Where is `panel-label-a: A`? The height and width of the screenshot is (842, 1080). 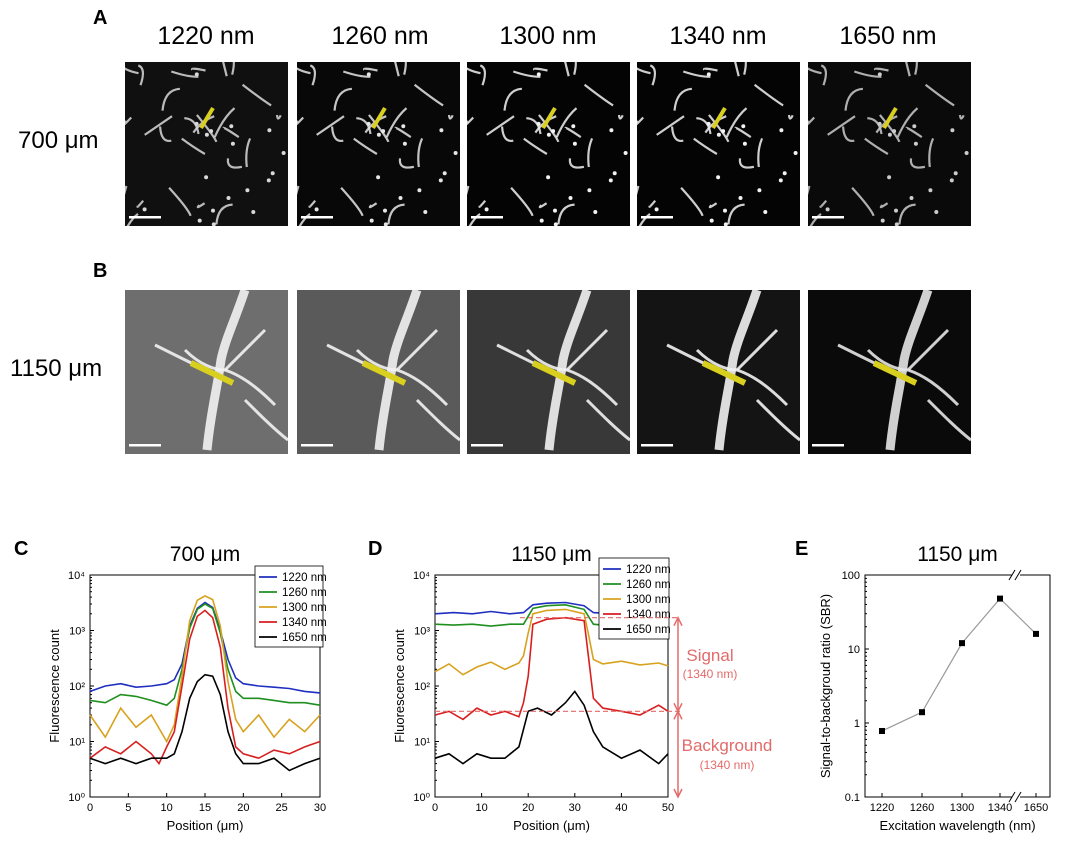 panel-label-a: A is located at coordinates (100, 18).